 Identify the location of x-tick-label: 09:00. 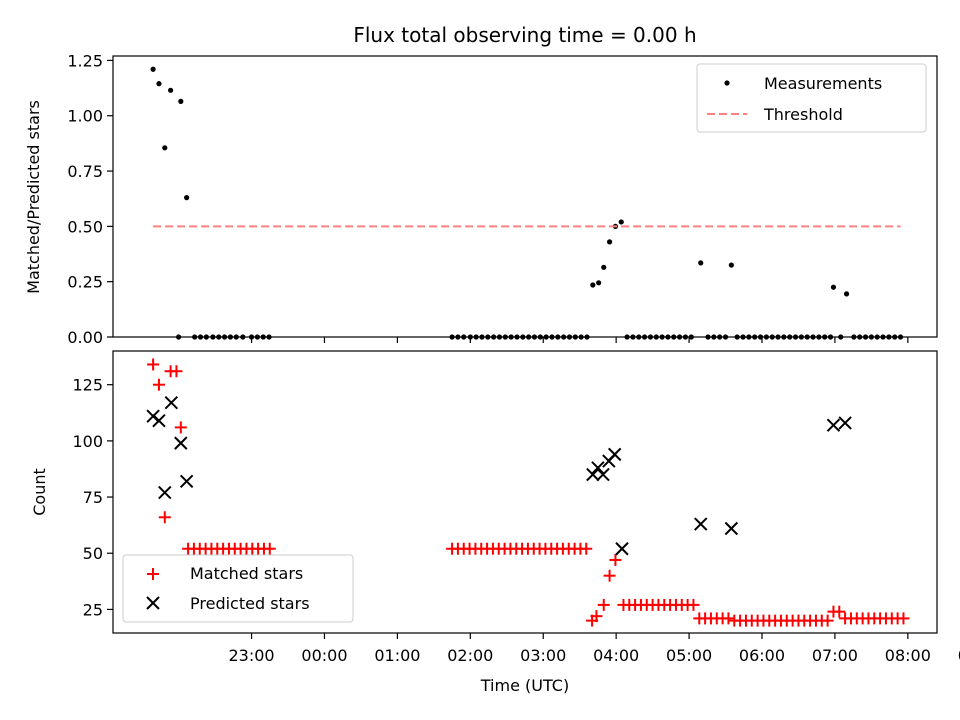
(959, 655).